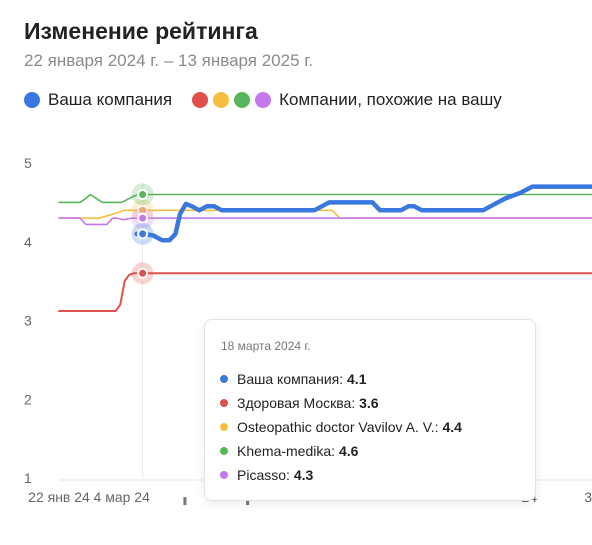 The height and width of the screenshot is (545, 592). Describe the element at coordinates (200, 100) in the screenshot. I see `legend-similar-dot-red` at that location.